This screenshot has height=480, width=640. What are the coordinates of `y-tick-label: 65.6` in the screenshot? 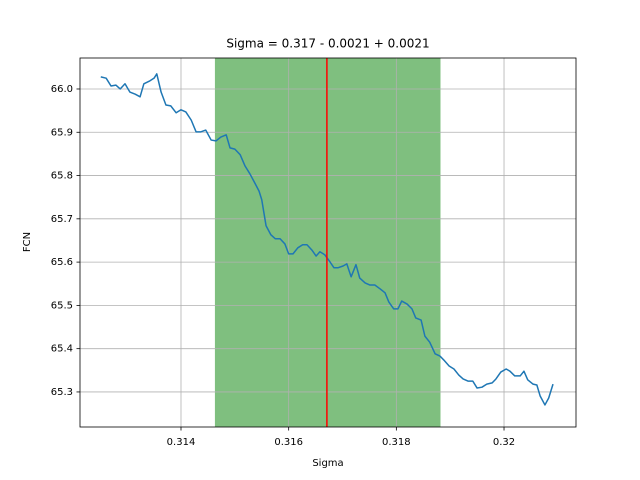 It's located at (62, 262).